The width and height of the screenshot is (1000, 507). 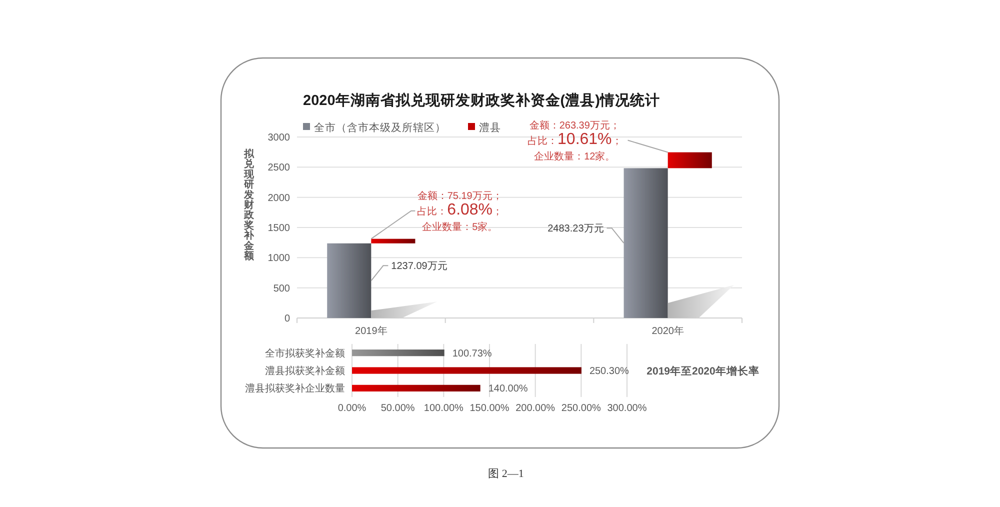 I want to click on data-label: 140.00%, so click(x=508, y=389).